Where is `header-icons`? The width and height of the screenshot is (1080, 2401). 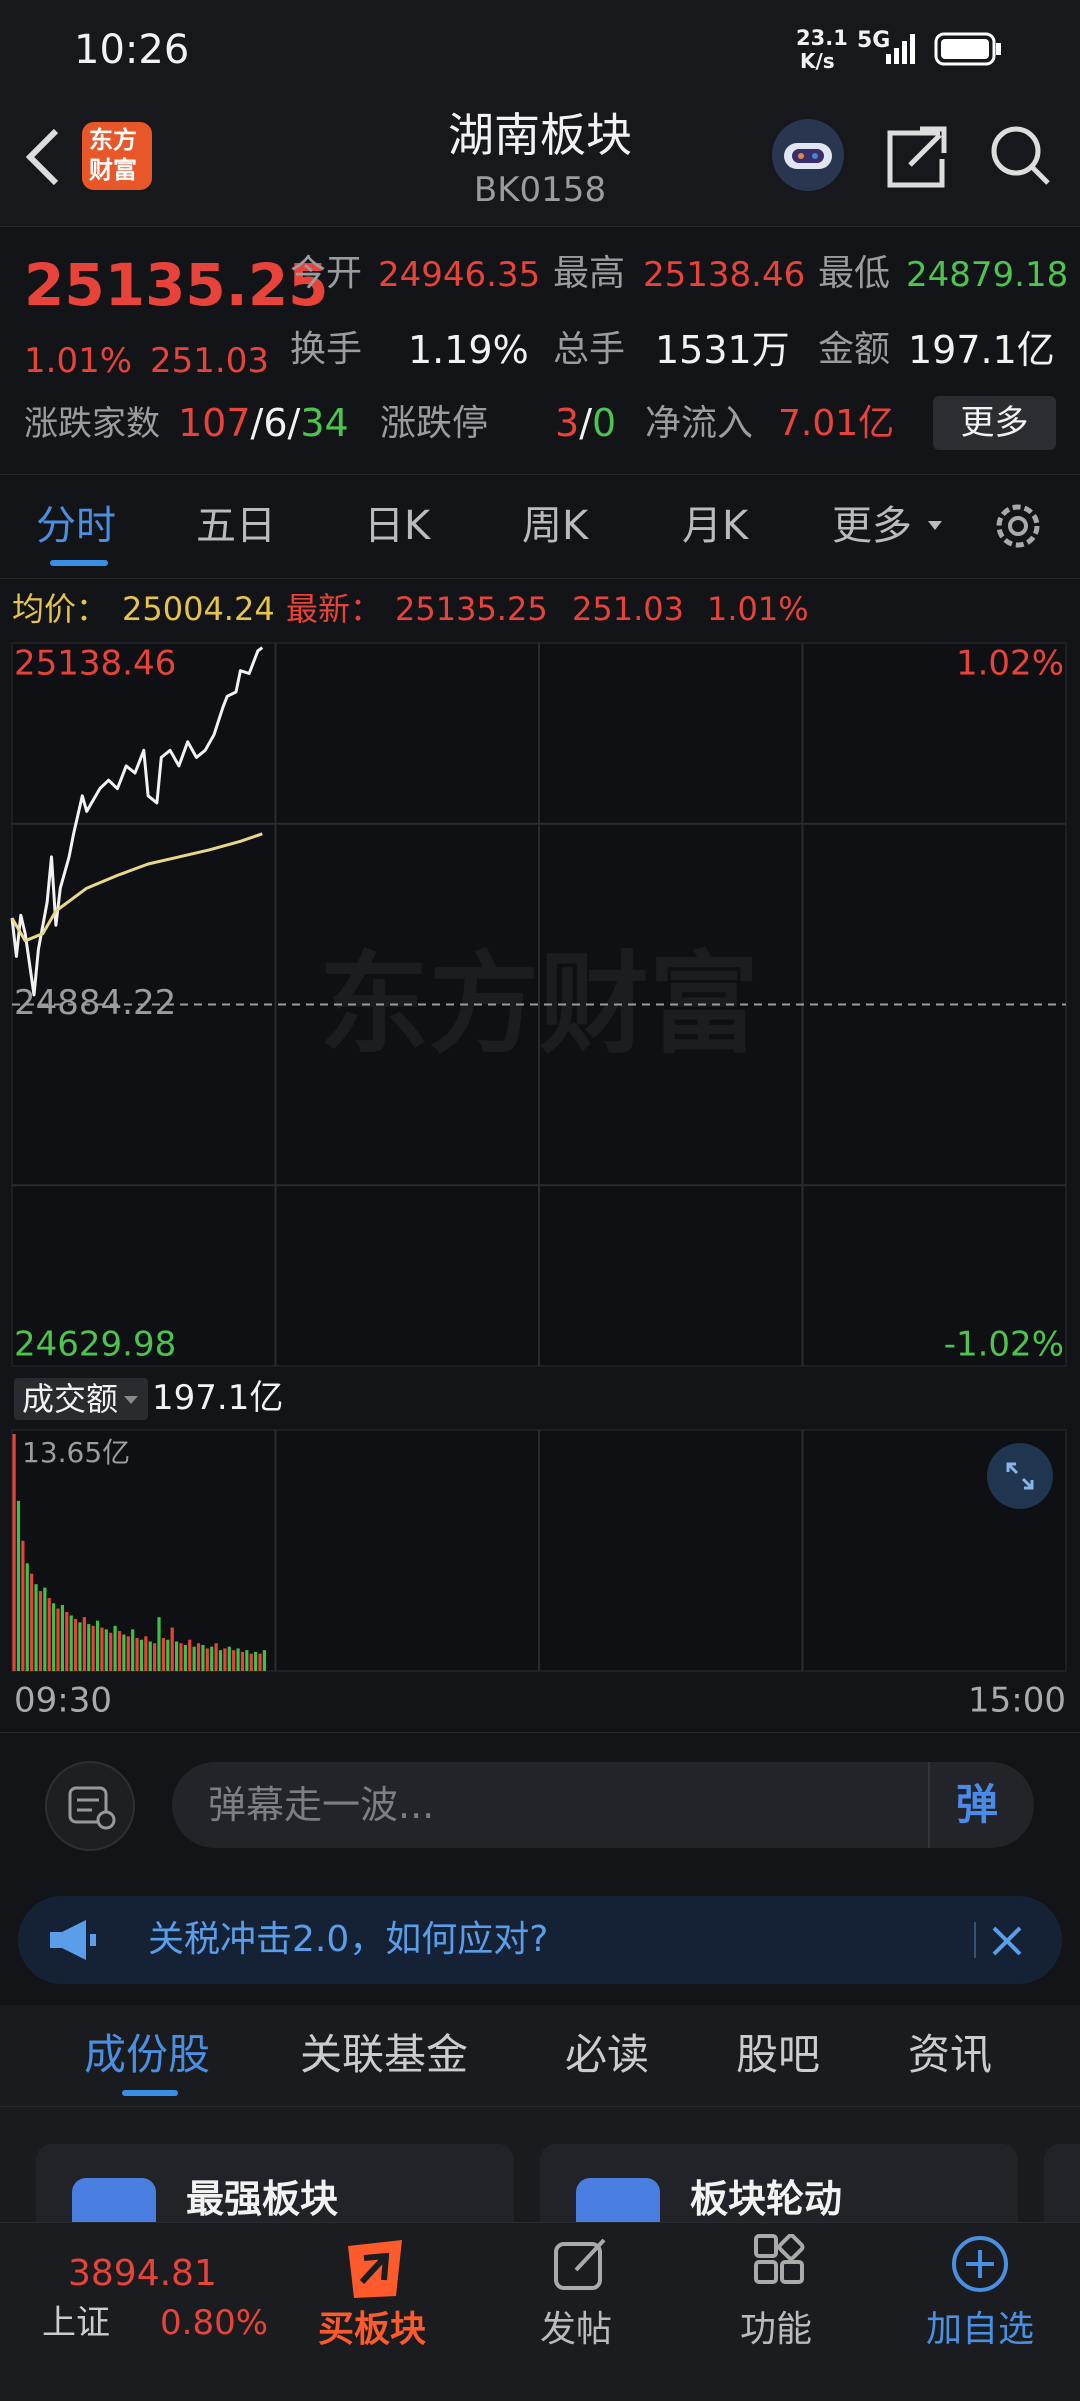
header-icons is located at coordinates (911, 155).